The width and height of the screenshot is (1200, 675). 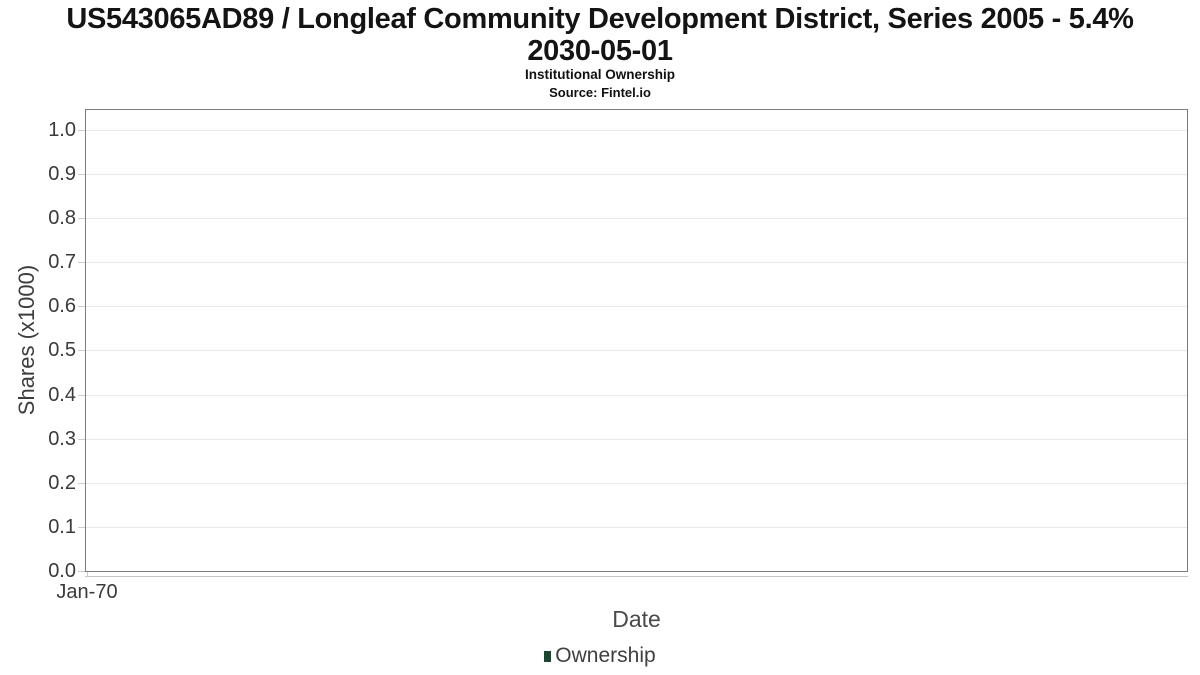 I want to click on gridline-y-1.0, so click(x=636, y=130).